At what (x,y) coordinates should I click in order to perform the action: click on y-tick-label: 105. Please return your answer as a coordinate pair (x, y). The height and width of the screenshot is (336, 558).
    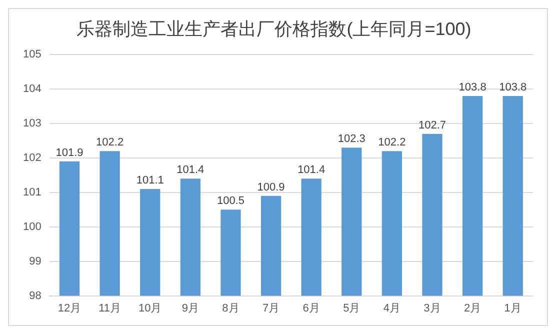
    Looking at the image, I should click on (32, 54).